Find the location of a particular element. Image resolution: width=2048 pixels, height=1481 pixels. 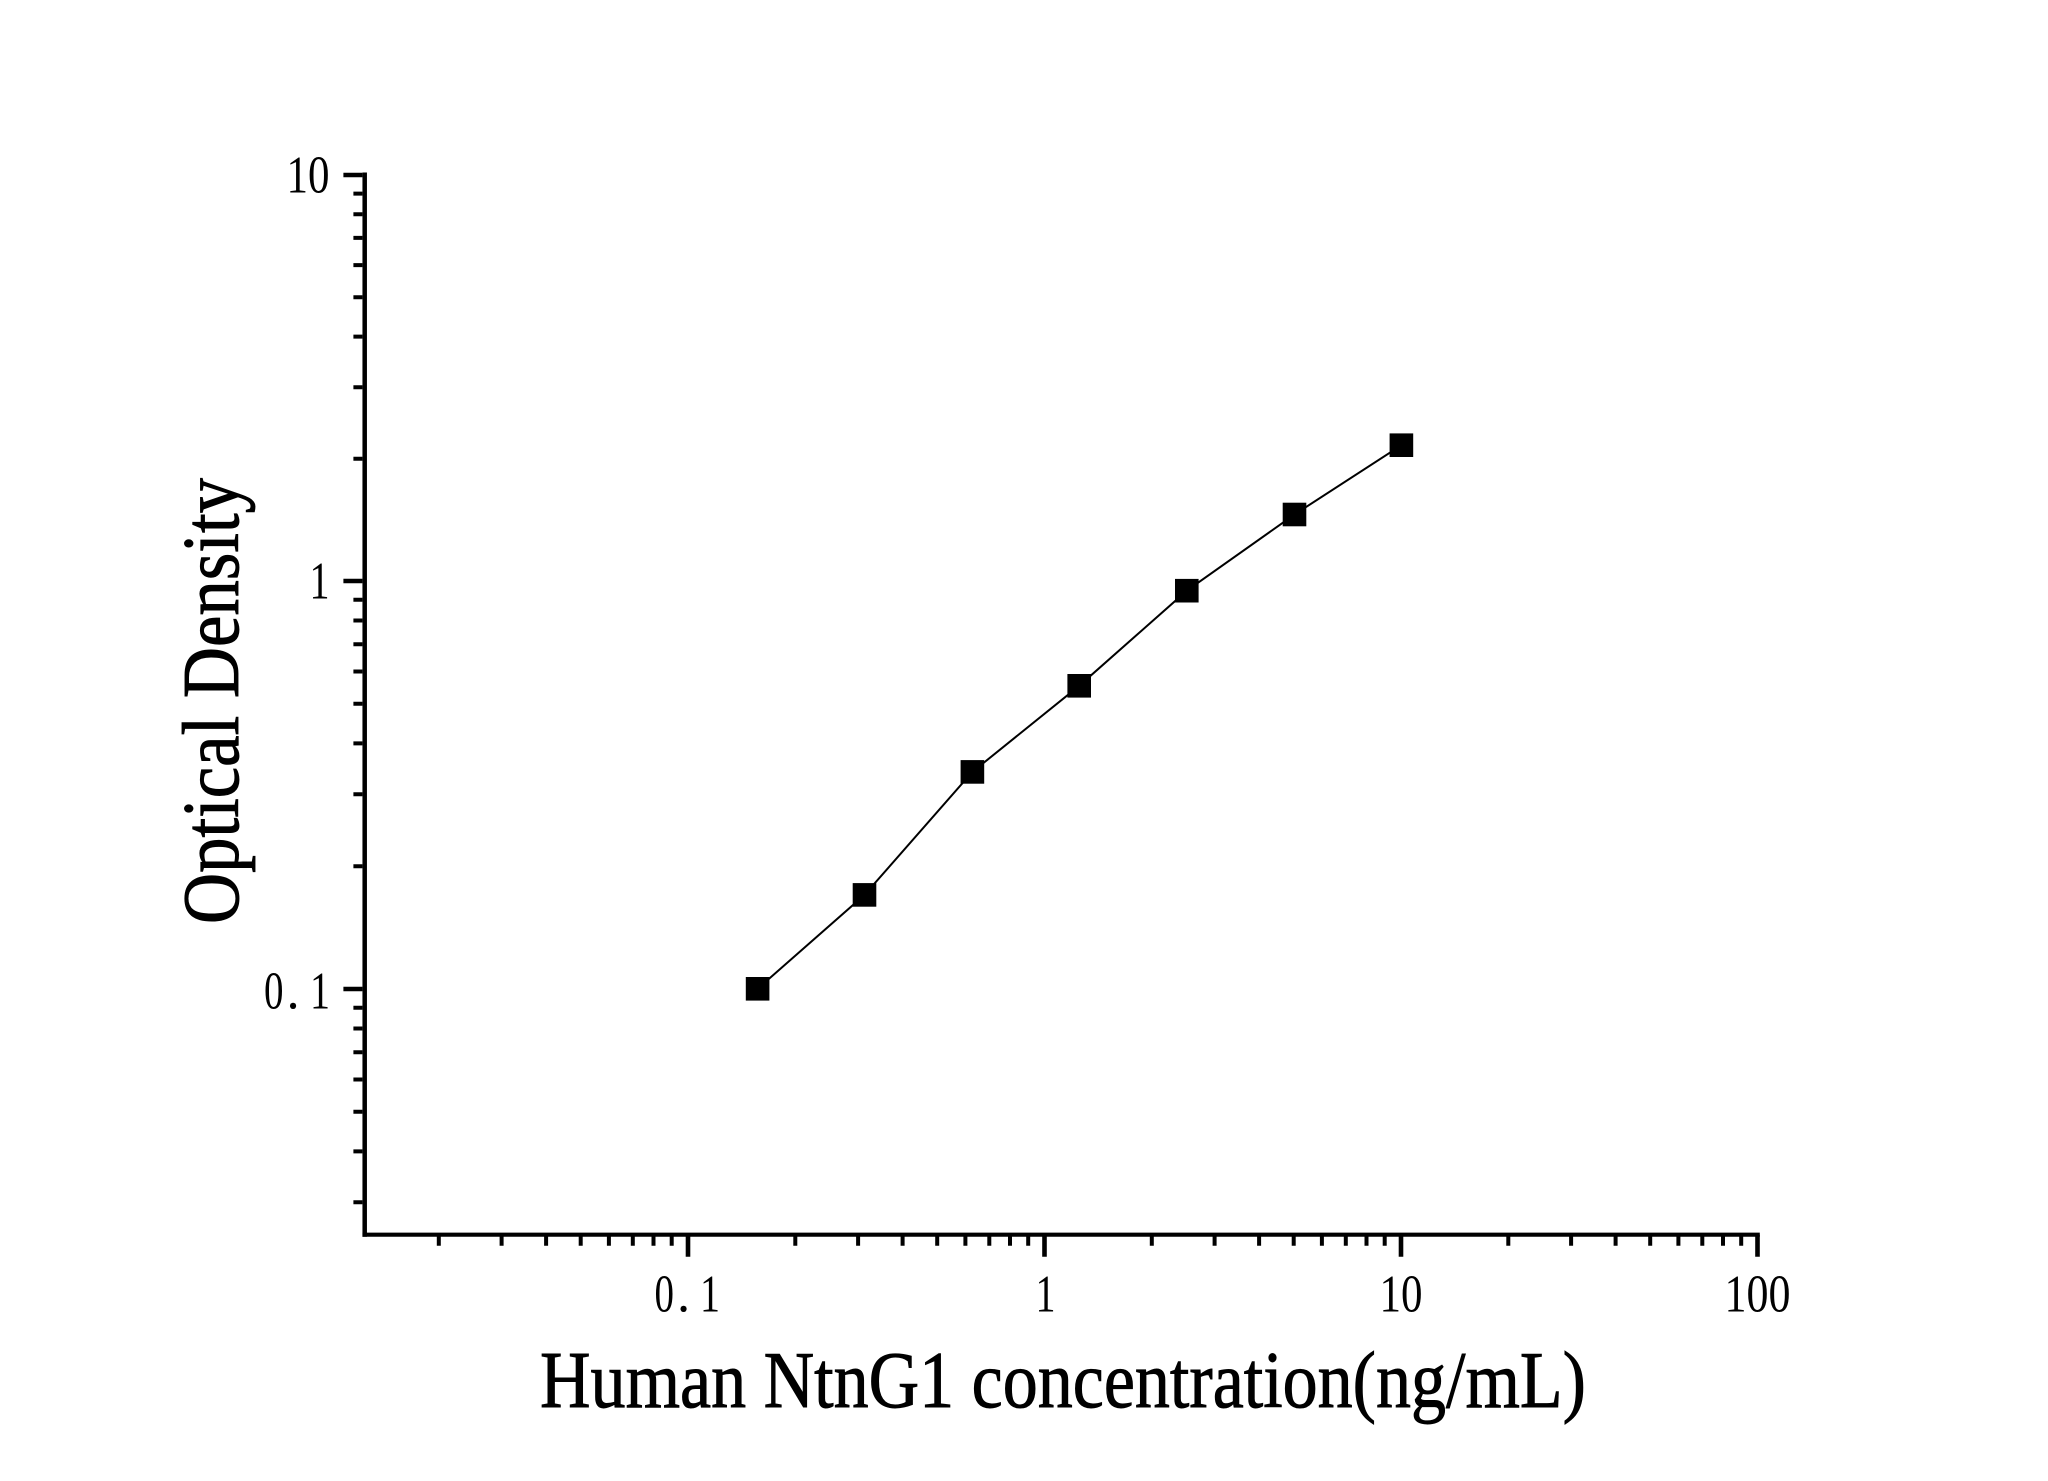

svg-text:Human NtnG1 concentration(ng/m: Human NtnG1 concentration(ng/mL) is located at coordinates (1063, 1380).